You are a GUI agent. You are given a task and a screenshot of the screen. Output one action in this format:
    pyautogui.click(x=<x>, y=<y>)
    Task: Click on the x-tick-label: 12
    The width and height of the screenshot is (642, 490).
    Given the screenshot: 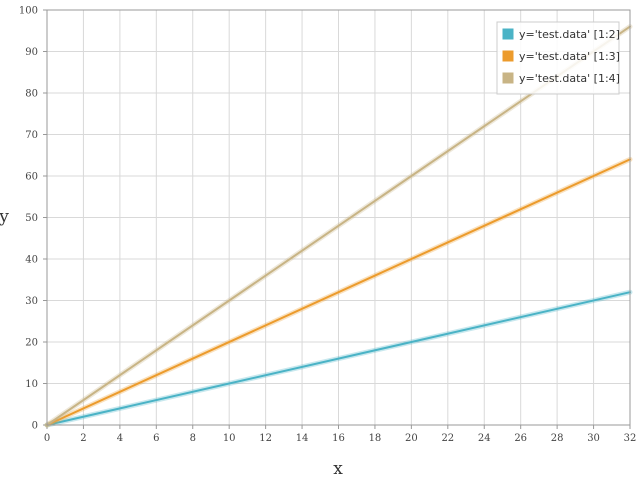 What is the action you would take?
    pyautogui.click(x=265, y=438)
    